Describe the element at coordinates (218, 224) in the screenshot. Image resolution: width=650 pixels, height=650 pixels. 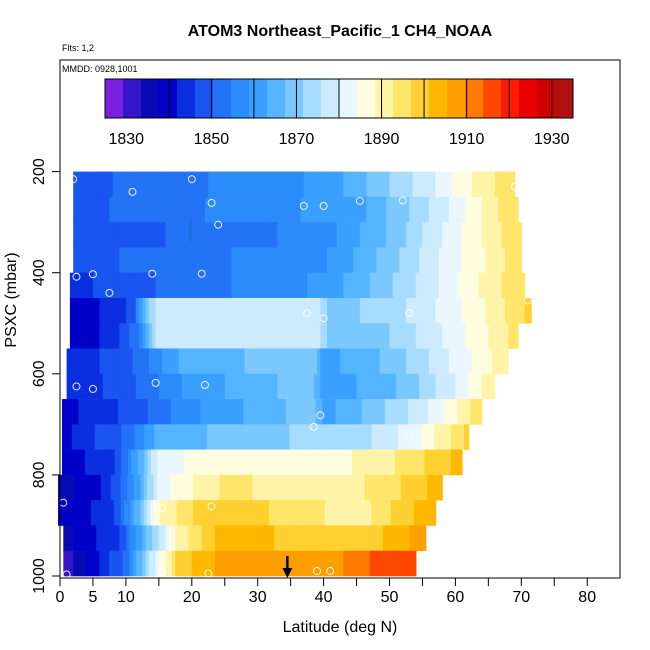
I see `sample-point` at that location.